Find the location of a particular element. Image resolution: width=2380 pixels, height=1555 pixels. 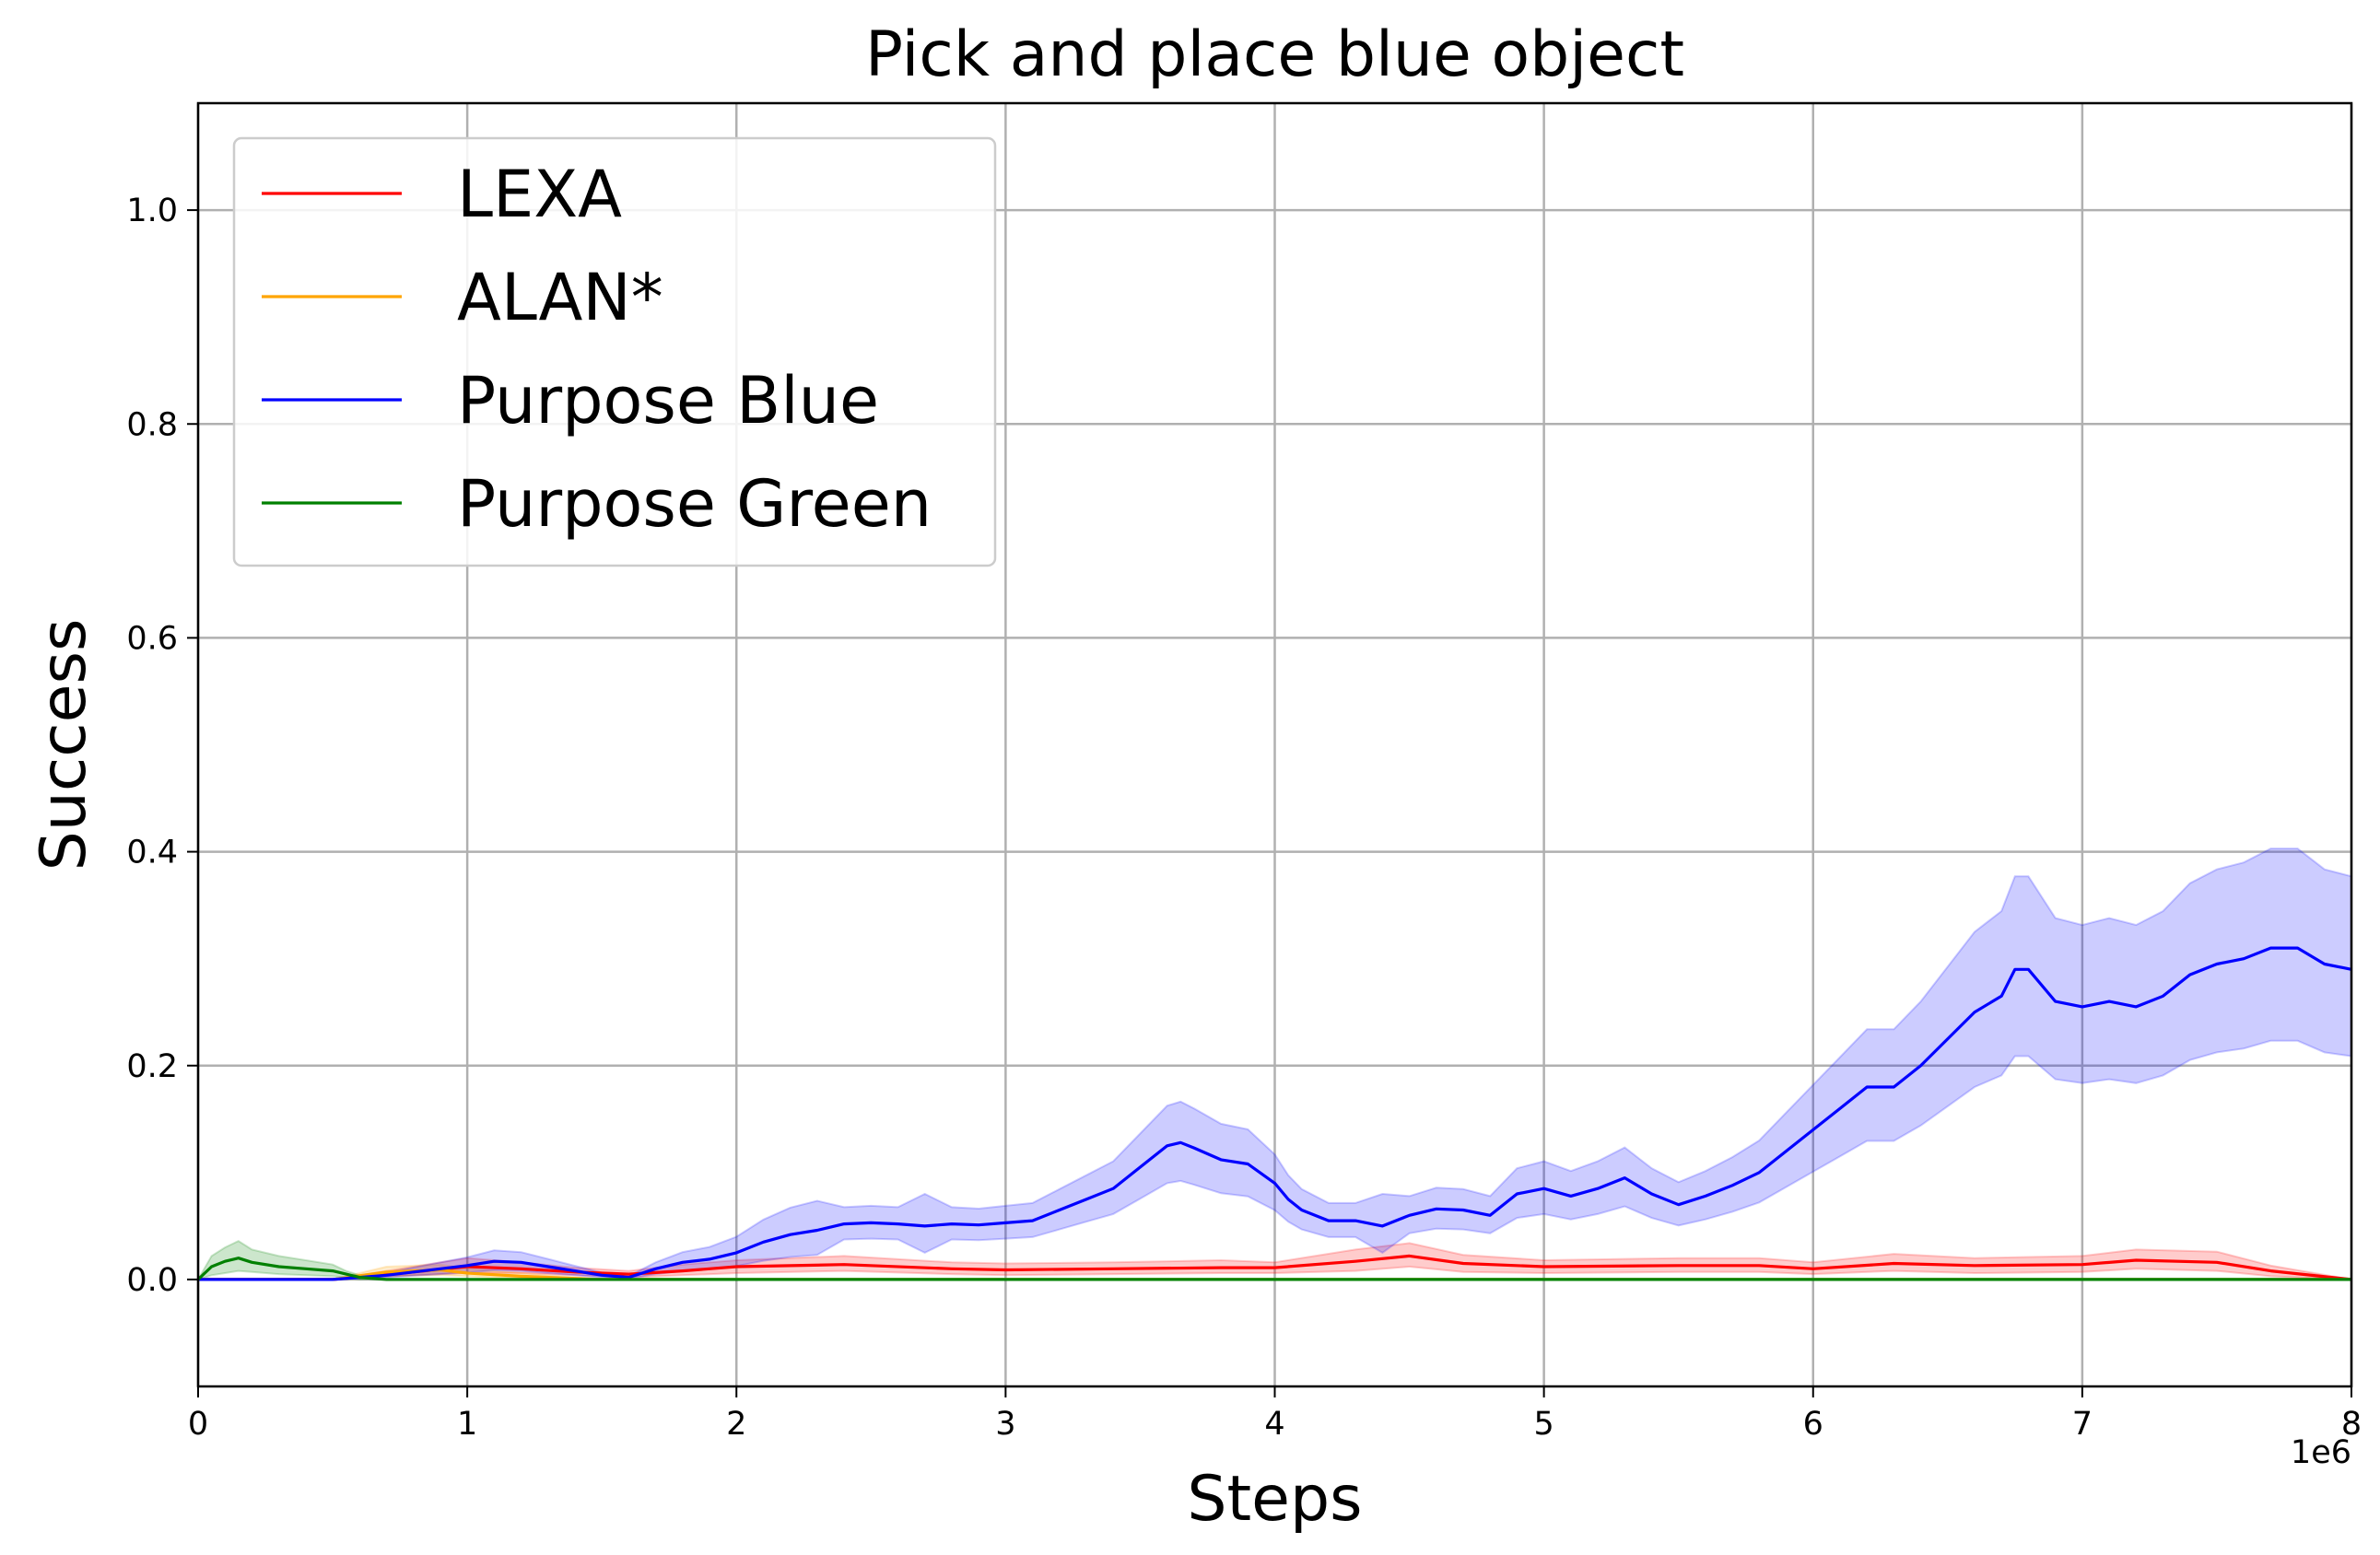

band-purpose-green is located at coordinates (1273, 1260).